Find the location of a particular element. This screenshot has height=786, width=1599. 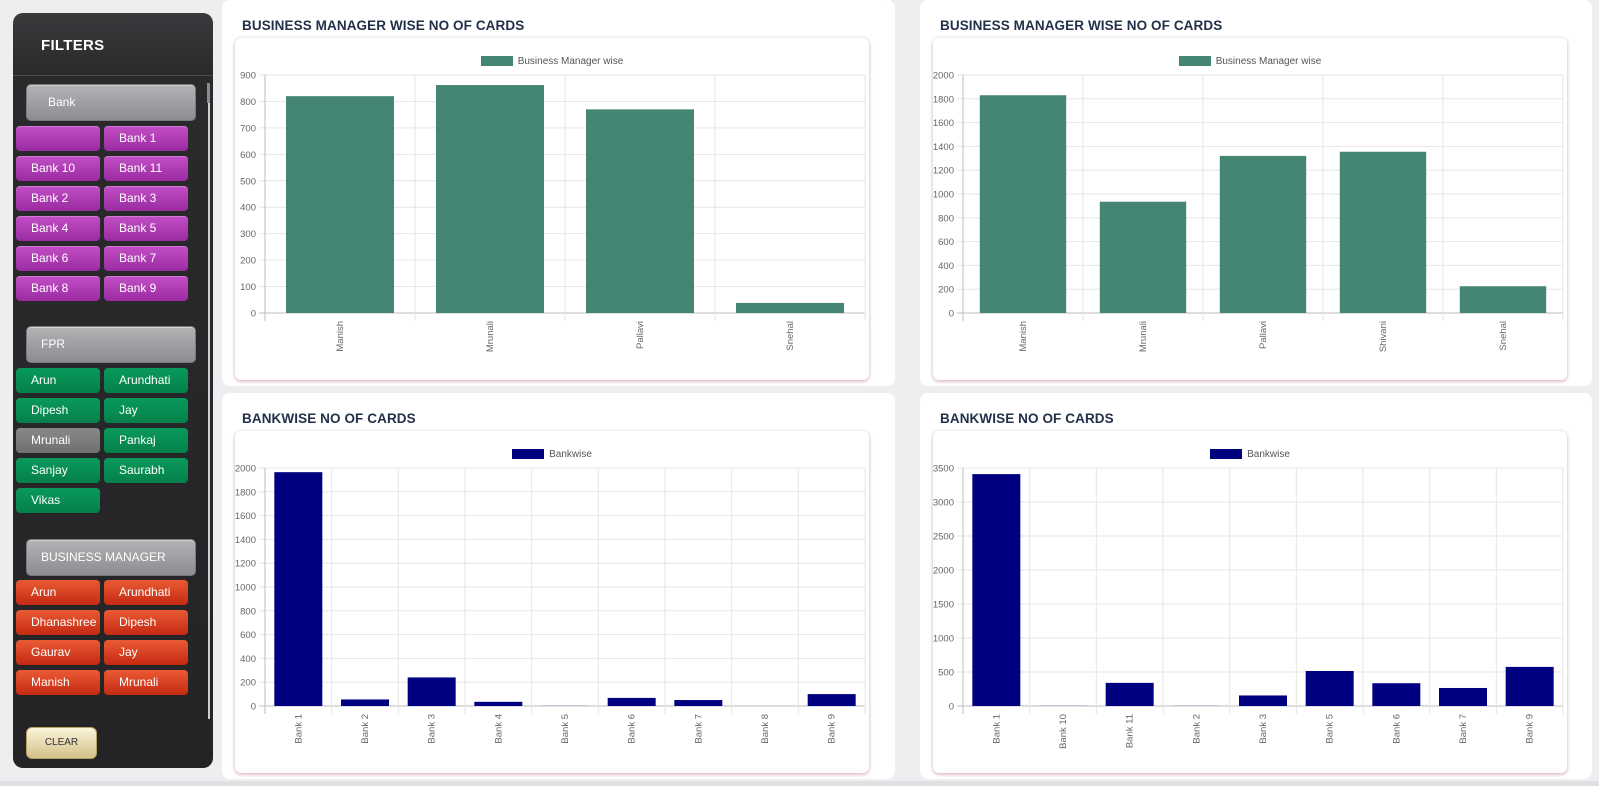

bank-chip is located at coordinates (58, 138).